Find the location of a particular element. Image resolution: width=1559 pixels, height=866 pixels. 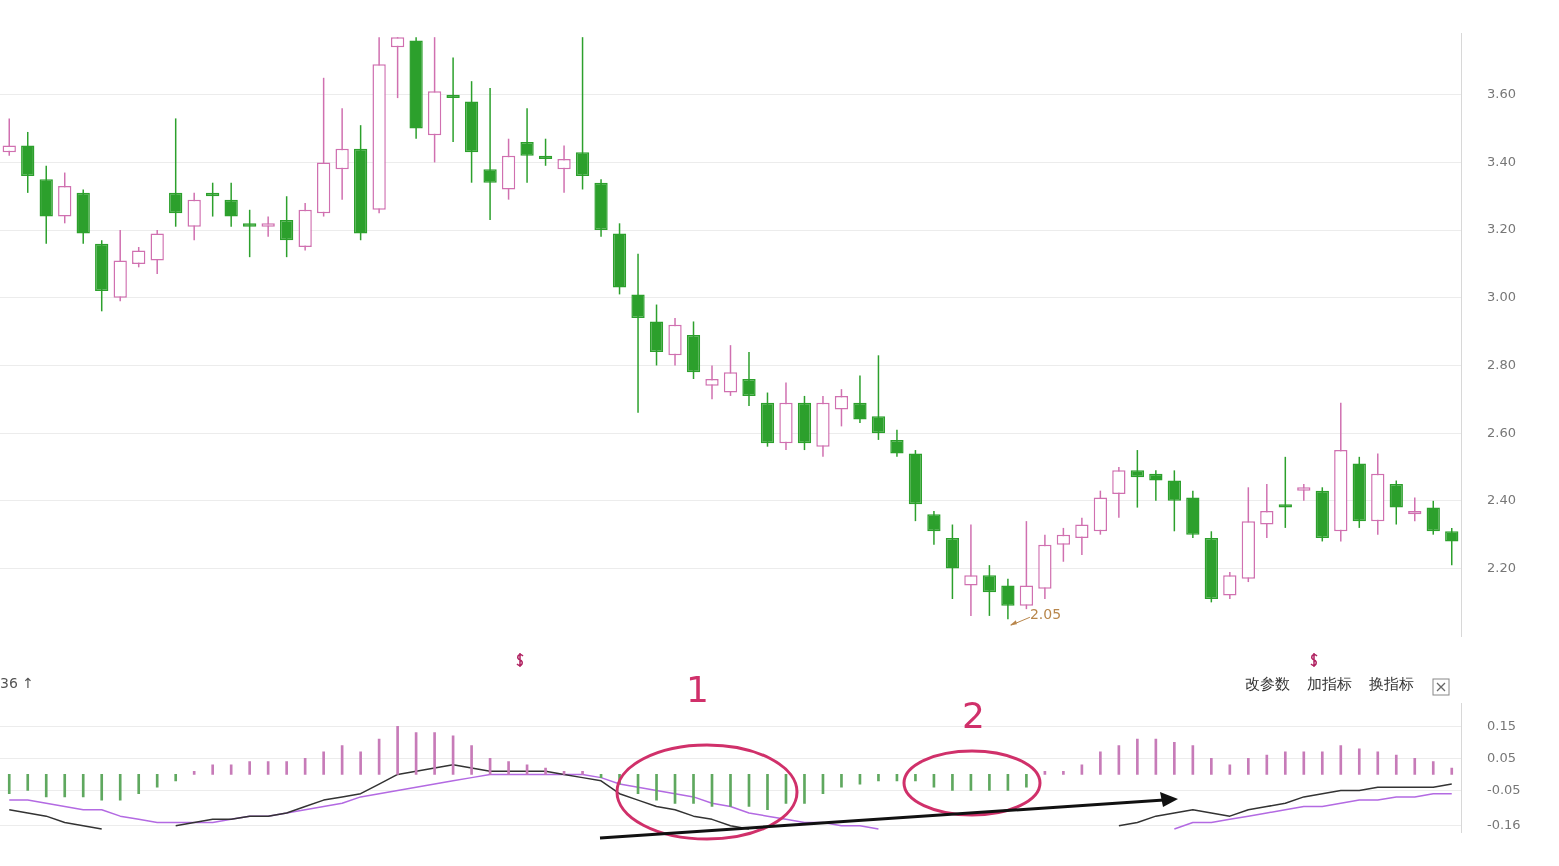

annotation: 2 is located at coordinates (973, 715).